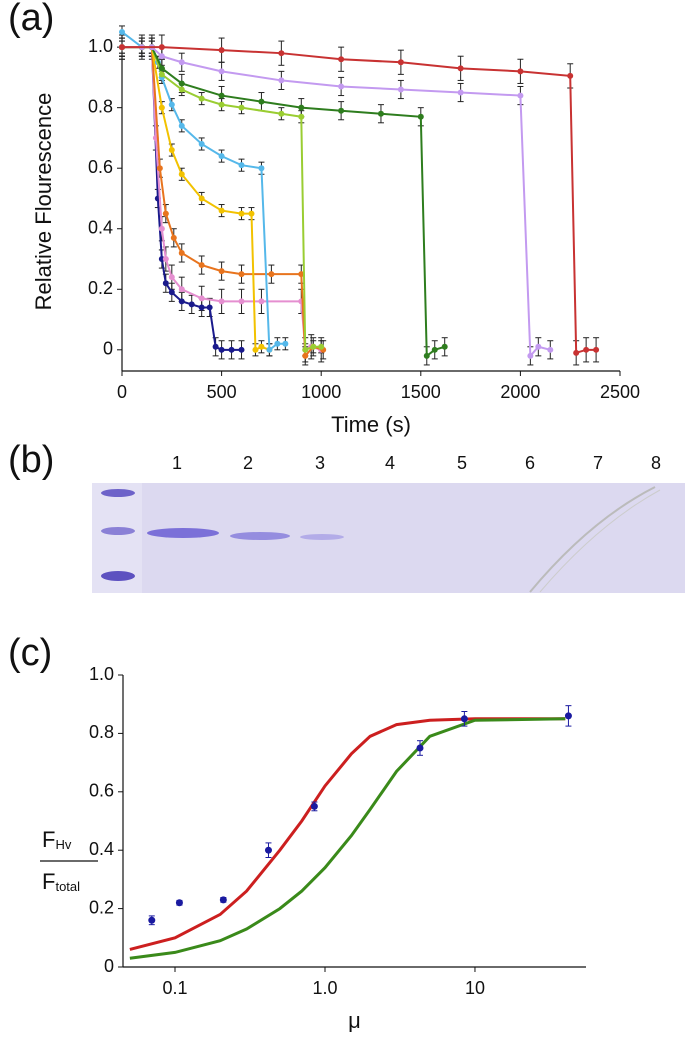 The image size is (685, 1050). I want to click on x-tick-label: 500, so click(222, 392).